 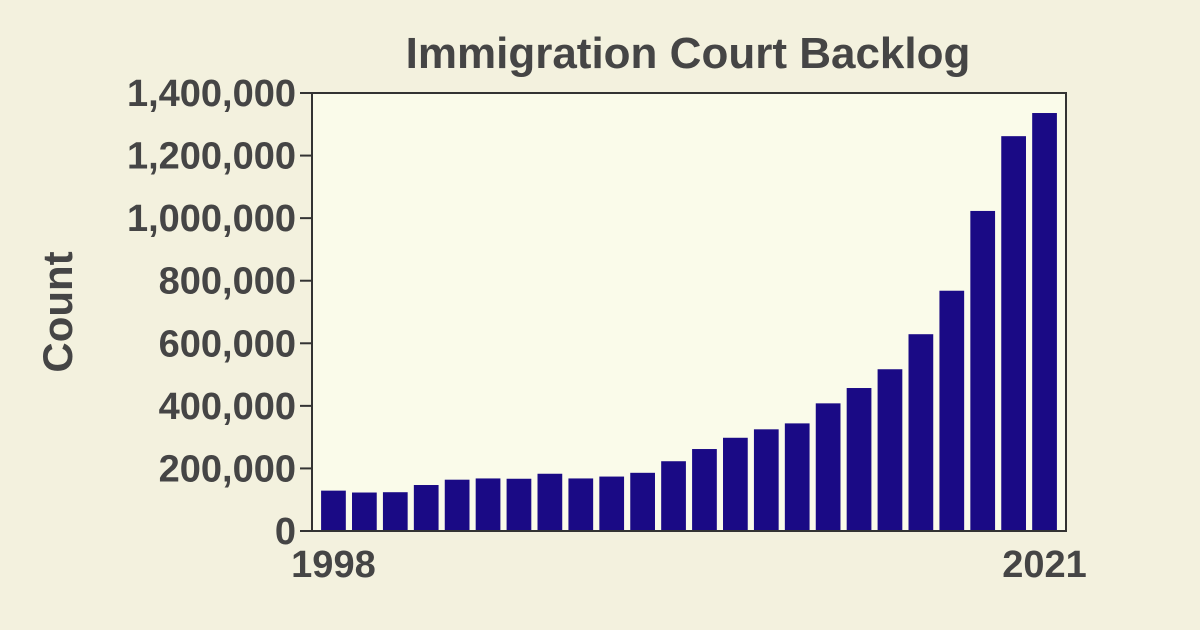 What do you see at coordinates (211, 94) in the screenshot?
I see `y-tick-label: 1,400,000` at bounding box center [211, 94].